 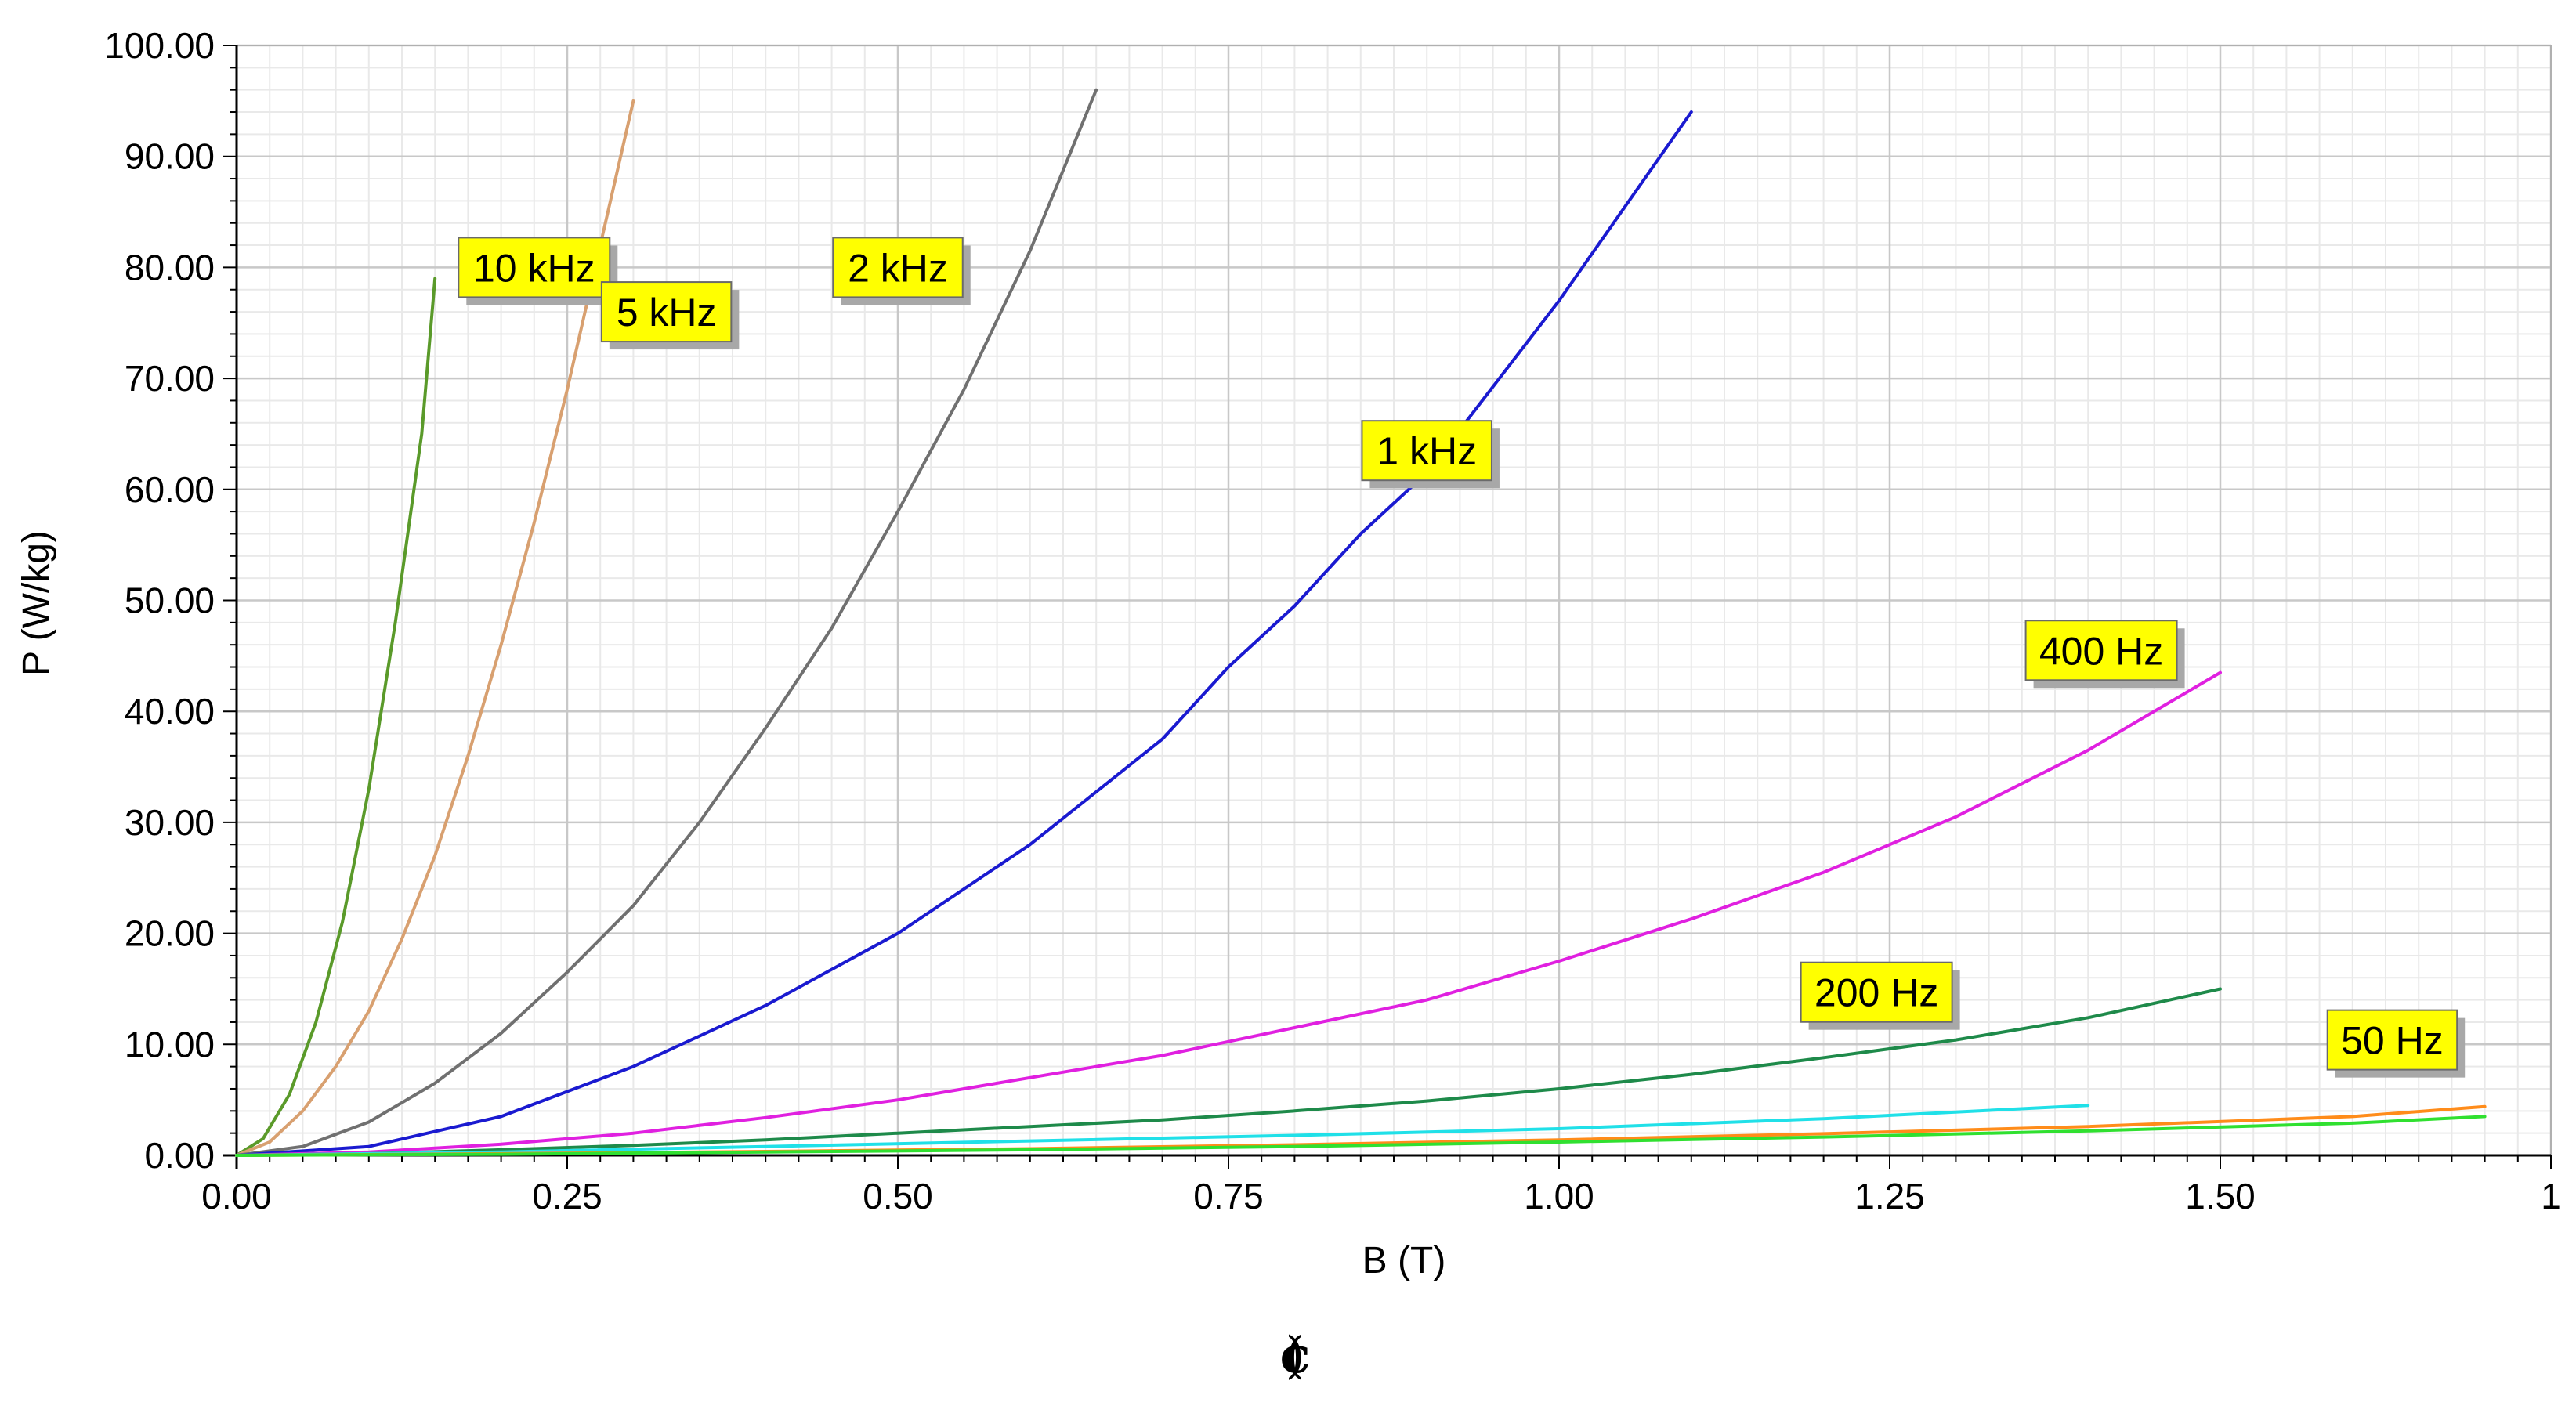 I want to click on series-label-2-khz: 2 kHz, so click(x=901, y=271).